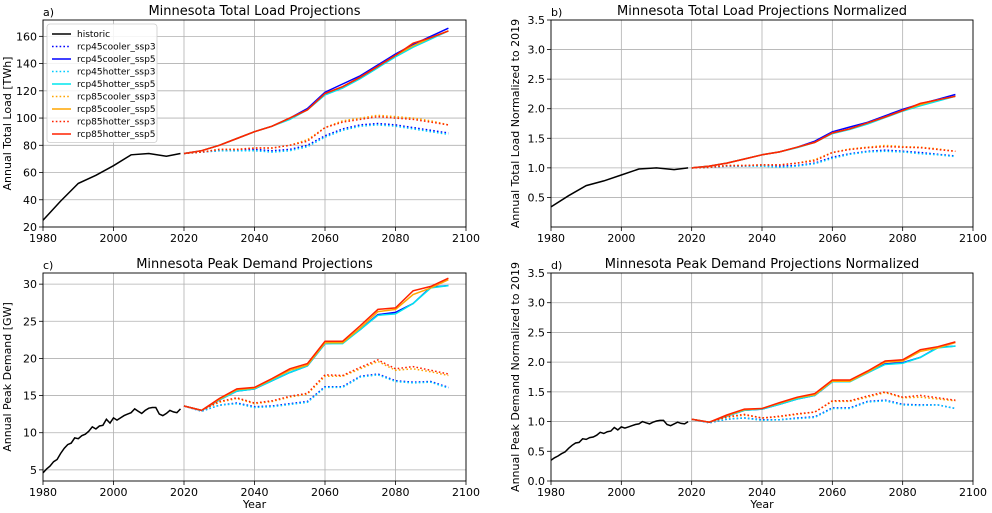 This screenshot has width=992, height=513. Describe the element at coordinates (26, 36) in the screenshot. I see `y-tick-label: 160` at that location.